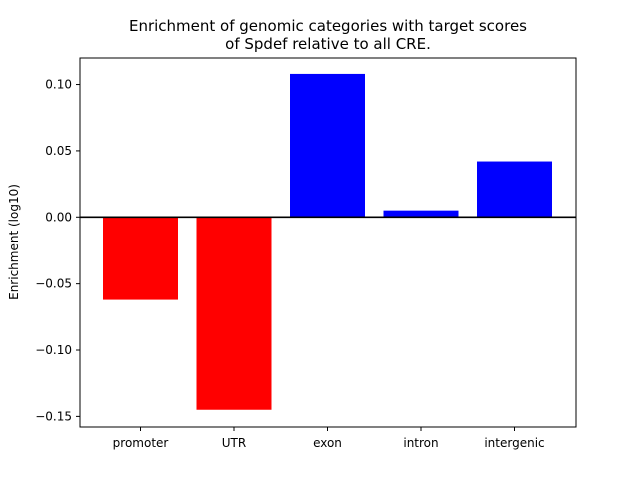 This screenshot has width=640, height=480. I want to click on y-tick-label-1: 0.05, so click(58, 151).